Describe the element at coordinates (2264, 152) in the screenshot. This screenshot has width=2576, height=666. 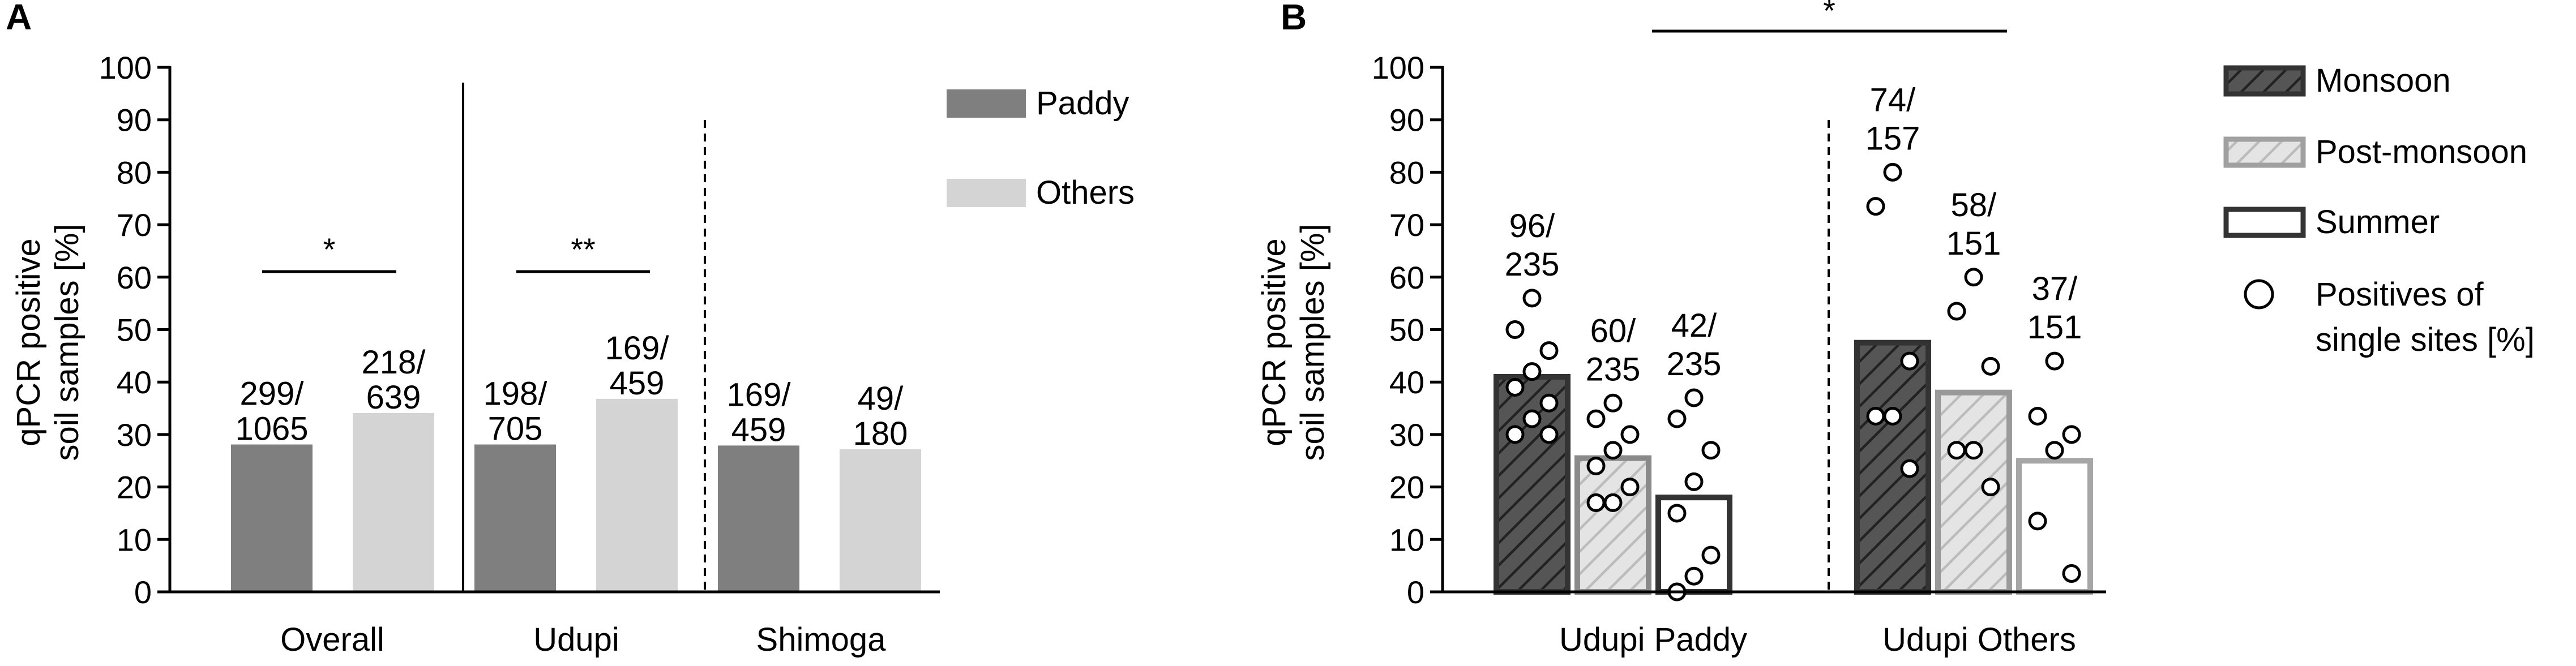
I see `legend-swatch-post-monsoon` at that location.